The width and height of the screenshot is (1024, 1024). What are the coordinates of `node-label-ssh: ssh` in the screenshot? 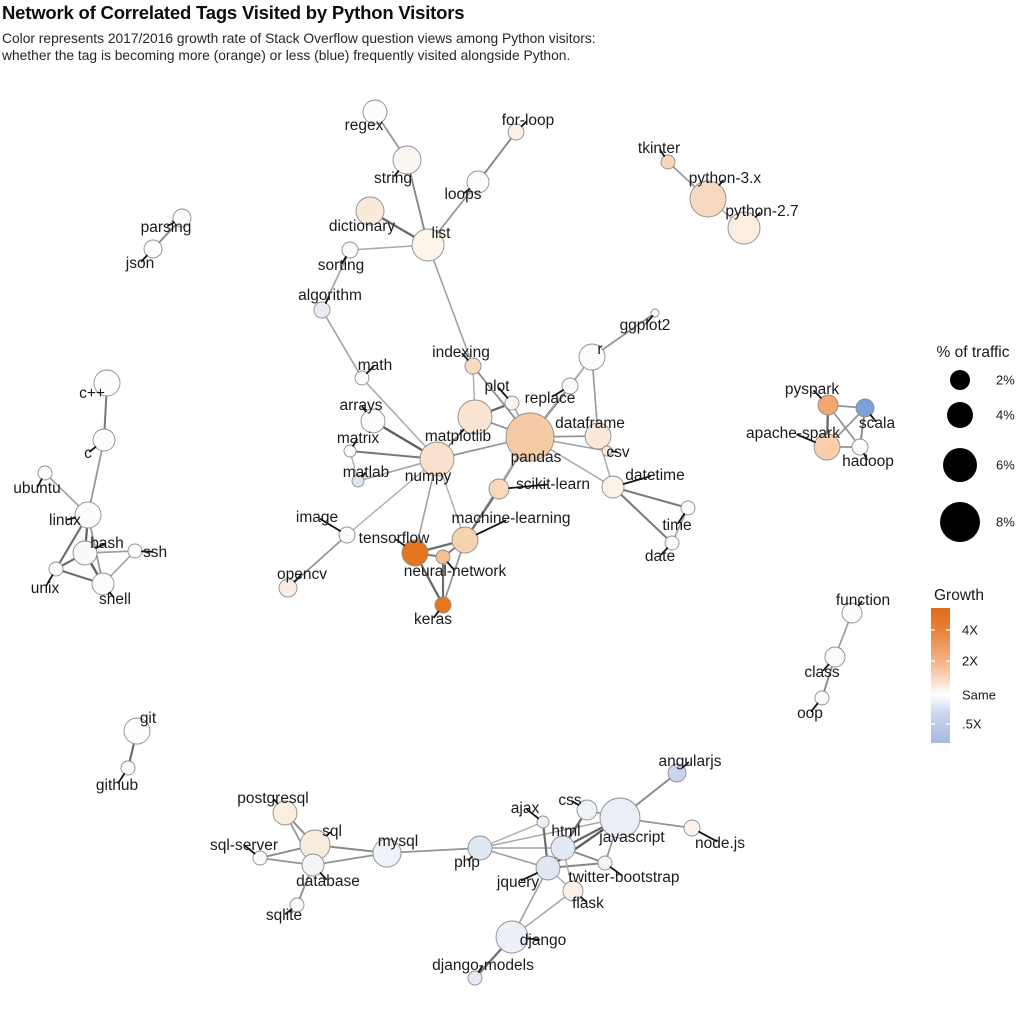 It's located at (155, 552).